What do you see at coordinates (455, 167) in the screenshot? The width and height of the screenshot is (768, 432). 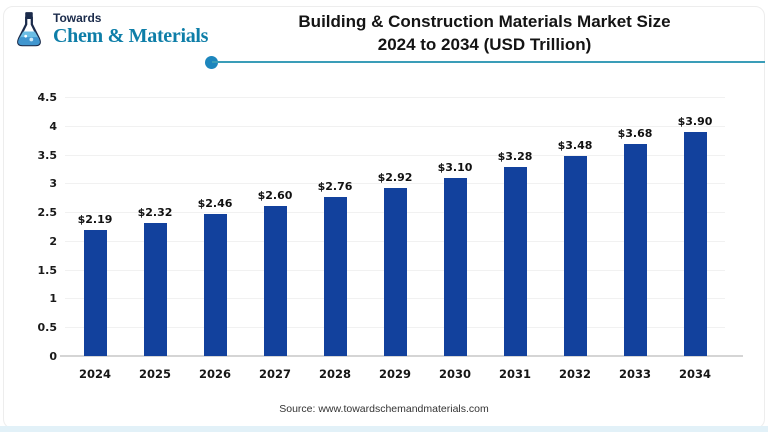 I see `bar-value-label: $3.10` at bounding box center [455, 167].